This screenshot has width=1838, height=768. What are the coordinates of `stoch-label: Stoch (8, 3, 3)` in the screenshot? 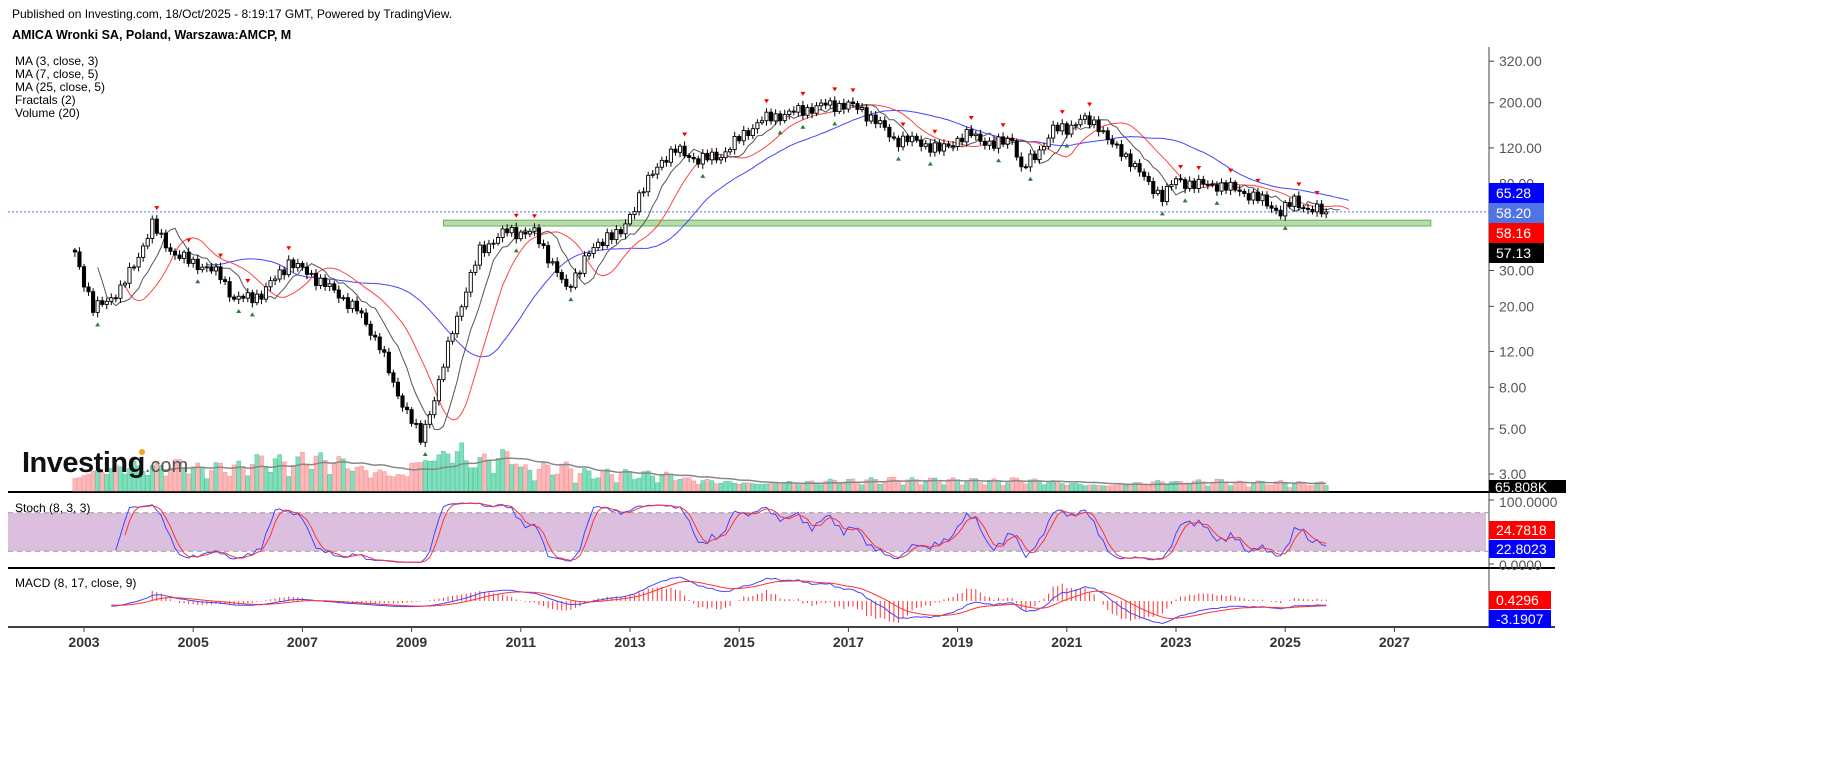 It's located at (53, 508).